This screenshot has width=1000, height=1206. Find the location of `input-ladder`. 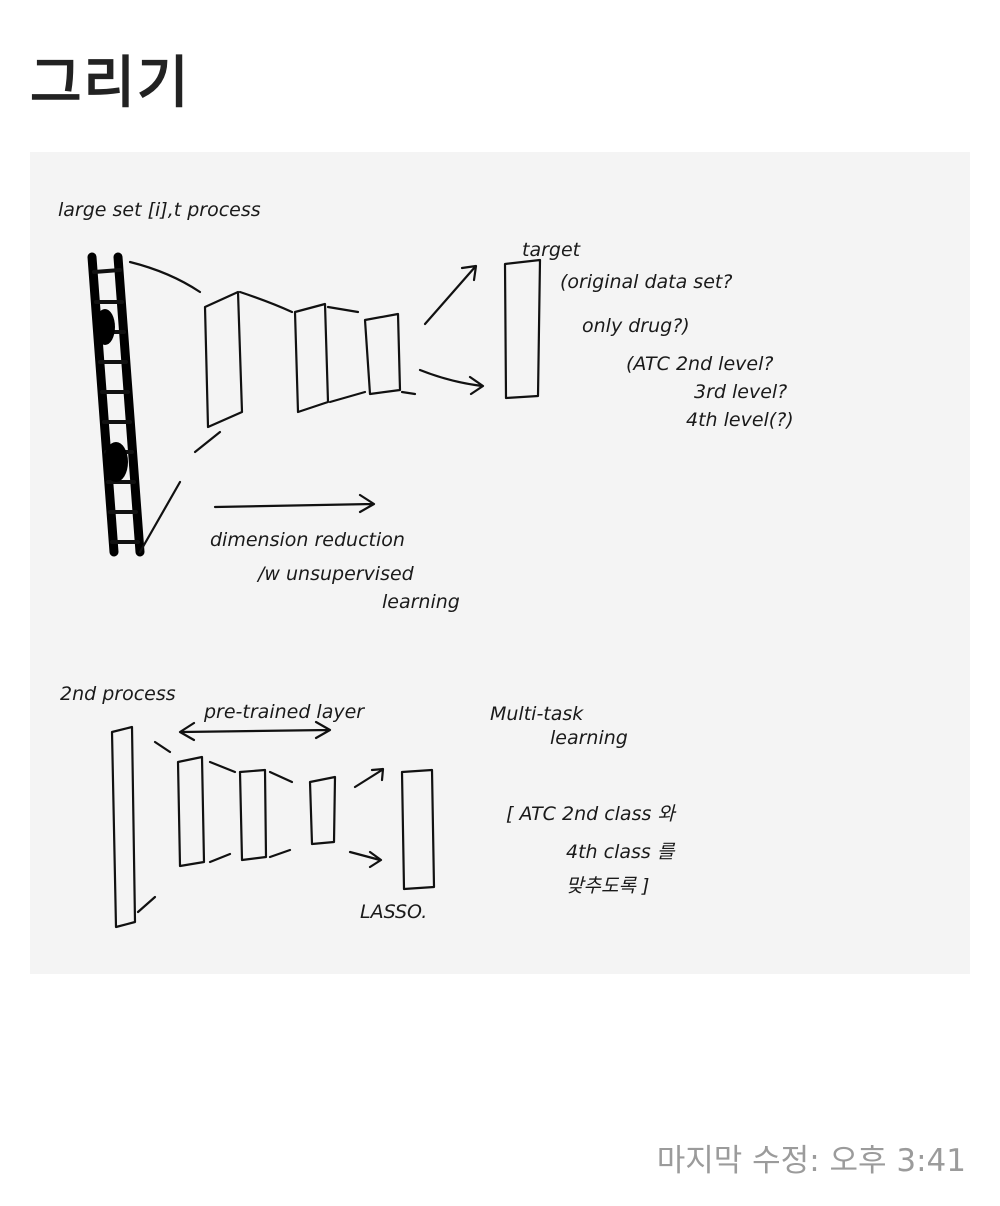

input-ladder is located at coordinates (116, 404).